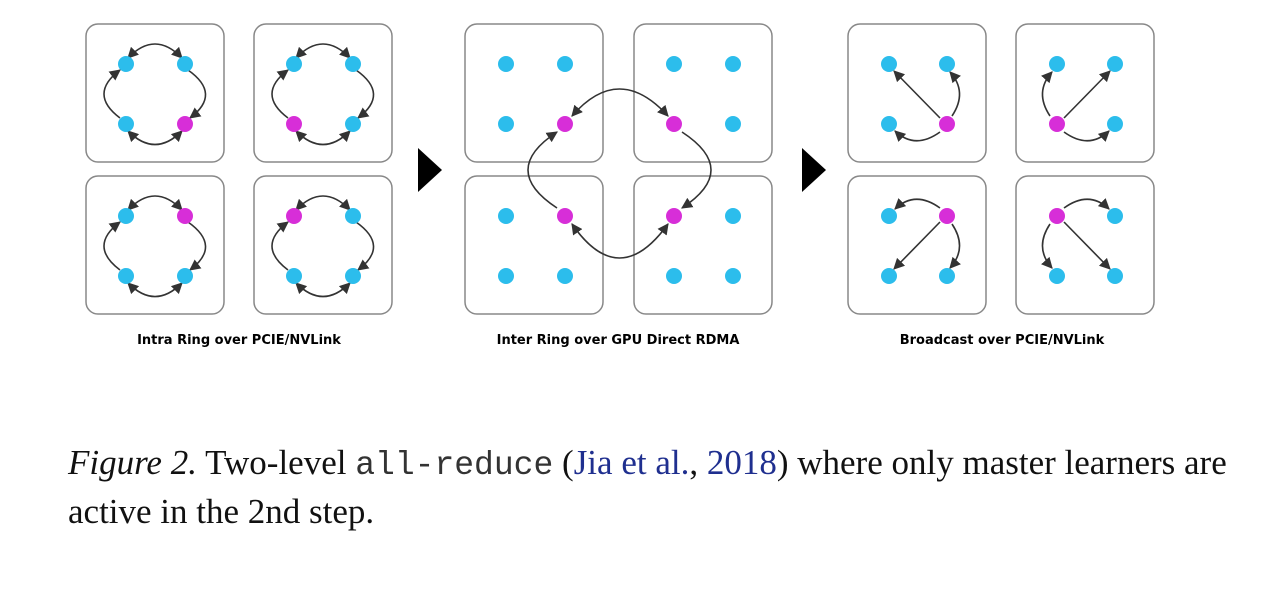 This screenshot has width=1279, height=604. Describe the element at coordinates (1002, 340) in the screenshot. I see `broadcast-label: Broadcast over PCIE/NVLink` at that location.